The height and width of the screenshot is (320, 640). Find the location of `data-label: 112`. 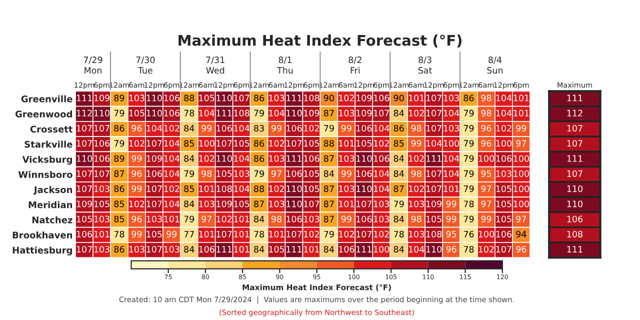

data-label: 112 is located at coordinates (574, 113).